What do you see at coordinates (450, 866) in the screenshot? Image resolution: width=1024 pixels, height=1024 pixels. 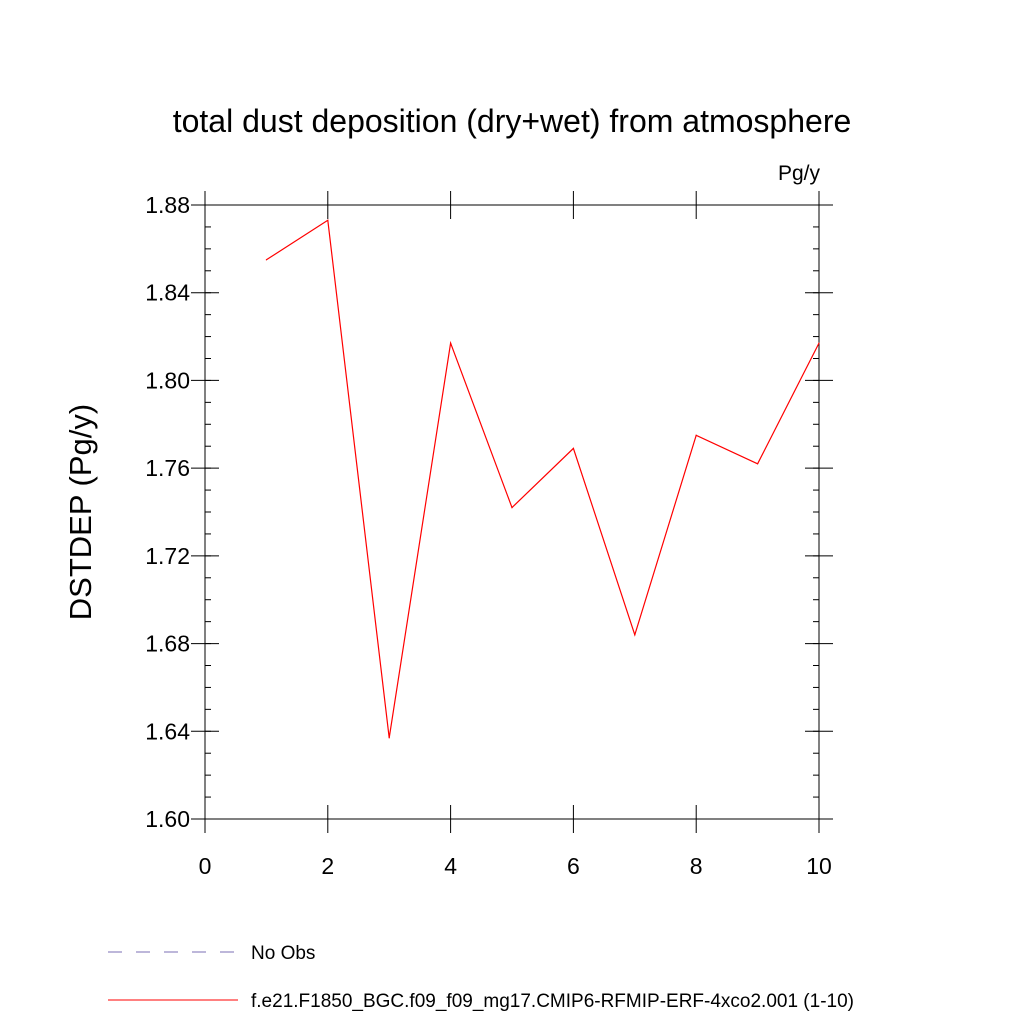 I see `x-tick-label: 4` at bounding box center [450, 866].